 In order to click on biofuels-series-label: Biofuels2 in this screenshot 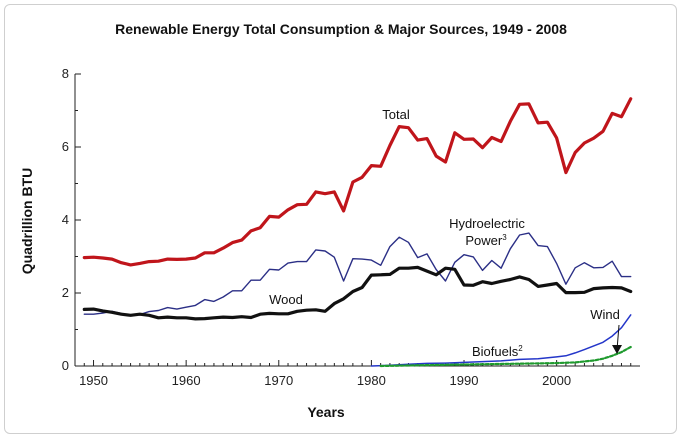, I will do `click(497, 351)`.